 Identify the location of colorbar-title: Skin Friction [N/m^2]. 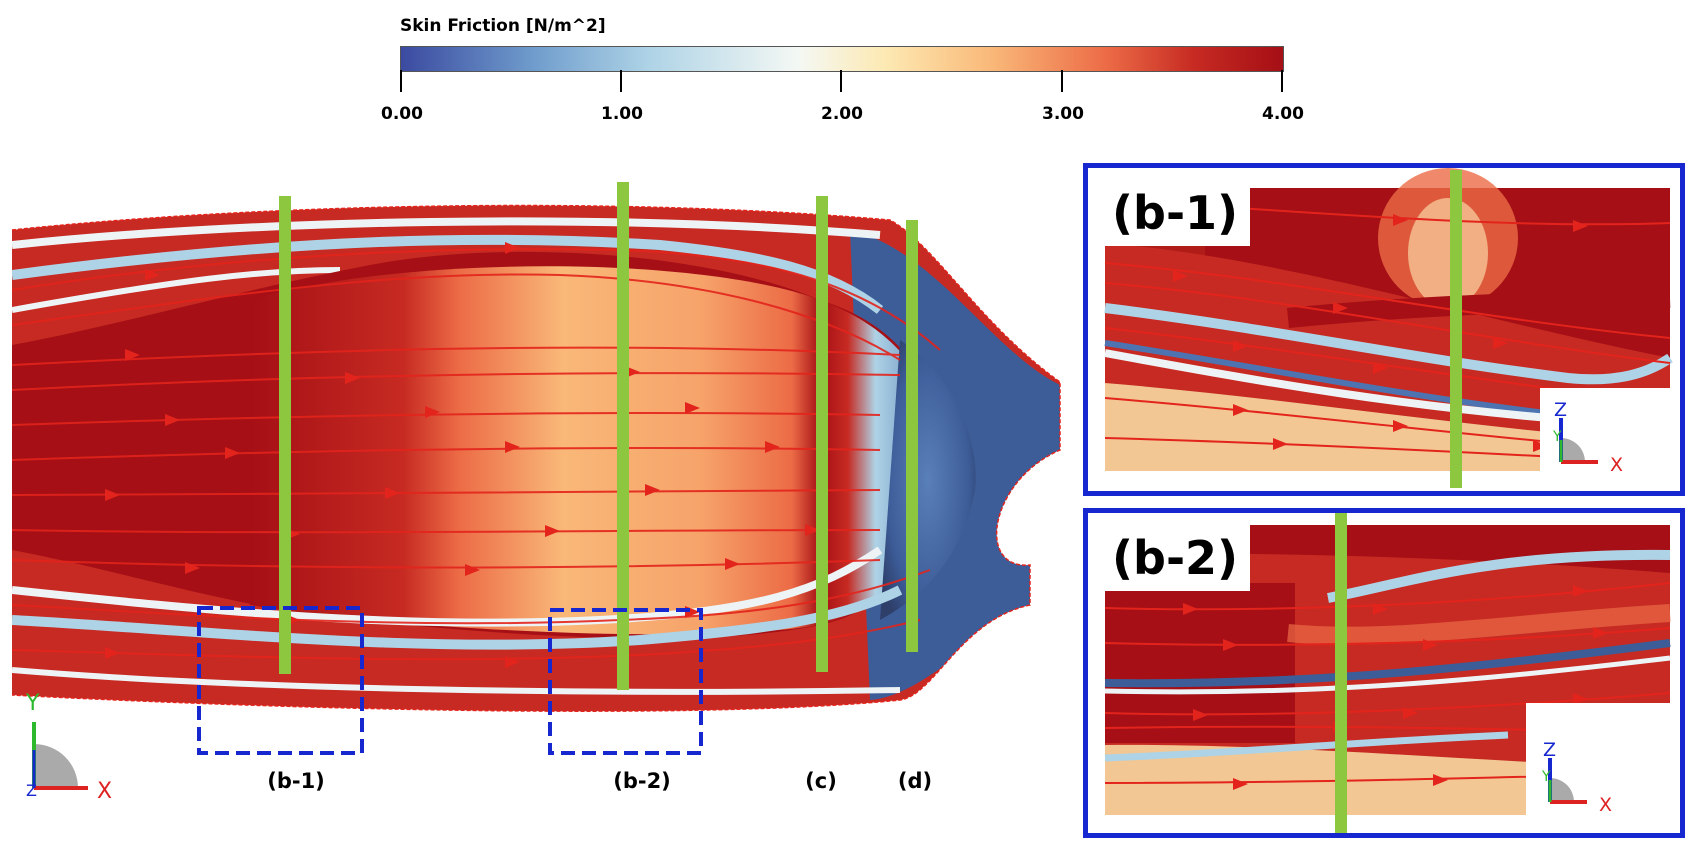
(503, 26).